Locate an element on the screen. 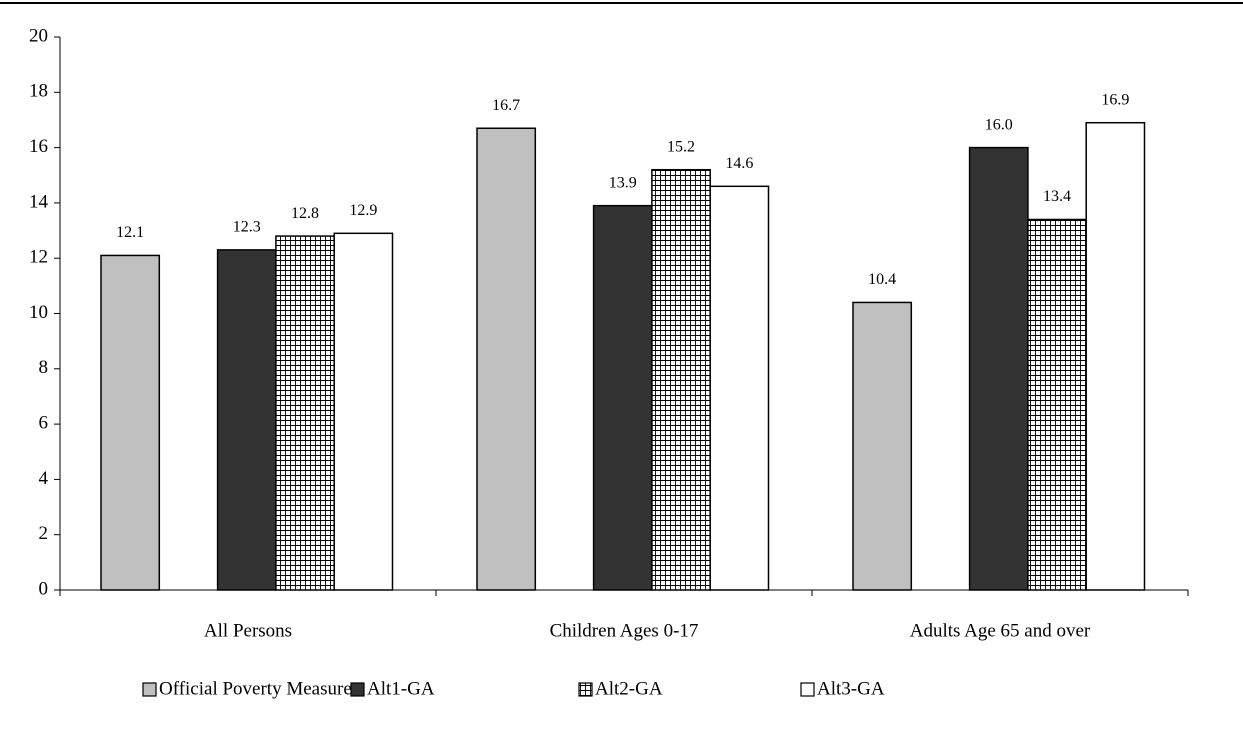  value-label: 14.6 is located at coordinates (739, 163).